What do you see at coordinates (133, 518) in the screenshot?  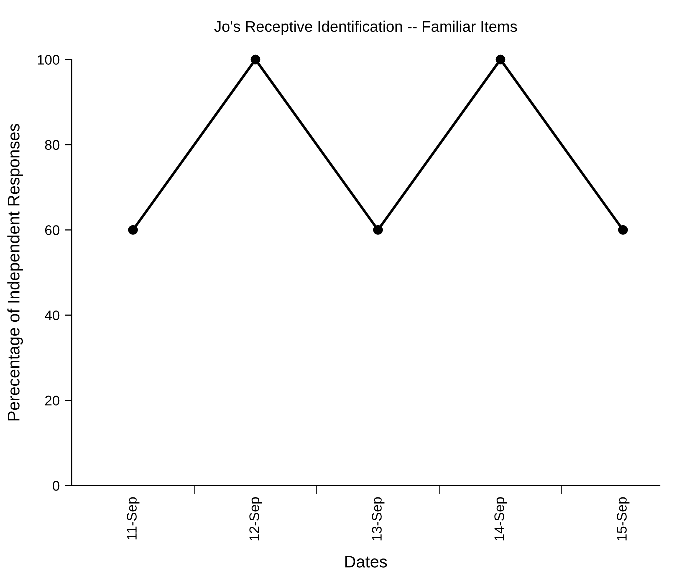 I see `x-tick-label: 11-Sep` at bounding box center [133, 518].